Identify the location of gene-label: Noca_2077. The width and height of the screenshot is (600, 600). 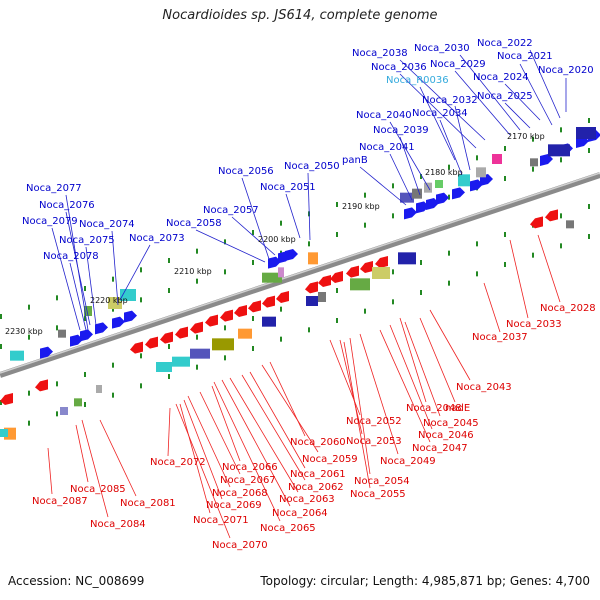
(54, 188).